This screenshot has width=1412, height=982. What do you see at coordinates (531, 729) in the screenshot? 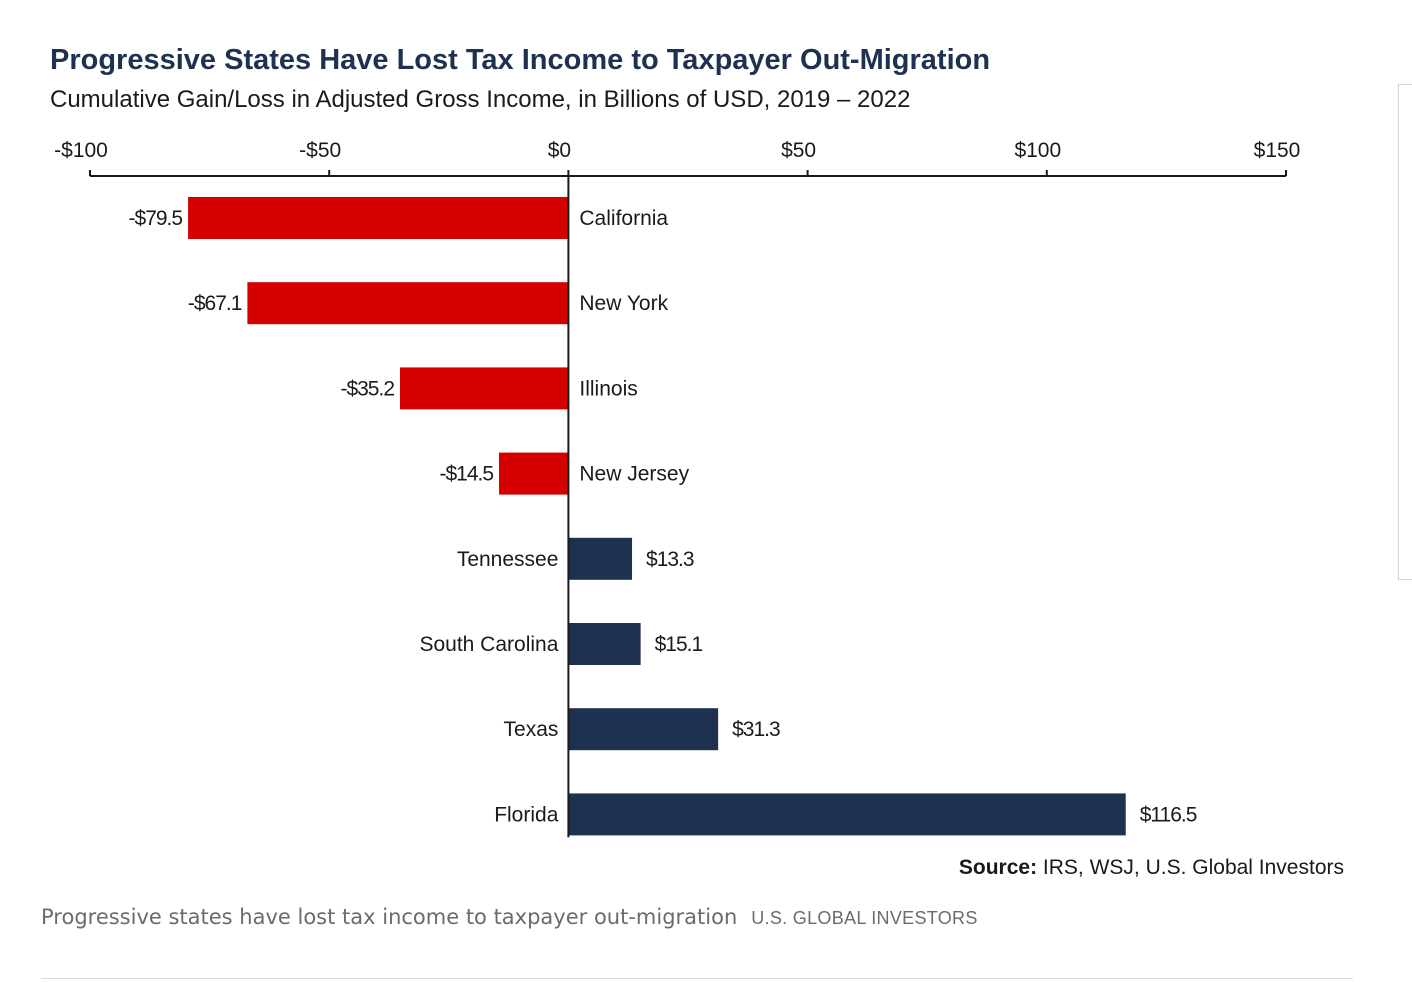
I see `category-label: Texas` at bounding box center [531, 729].